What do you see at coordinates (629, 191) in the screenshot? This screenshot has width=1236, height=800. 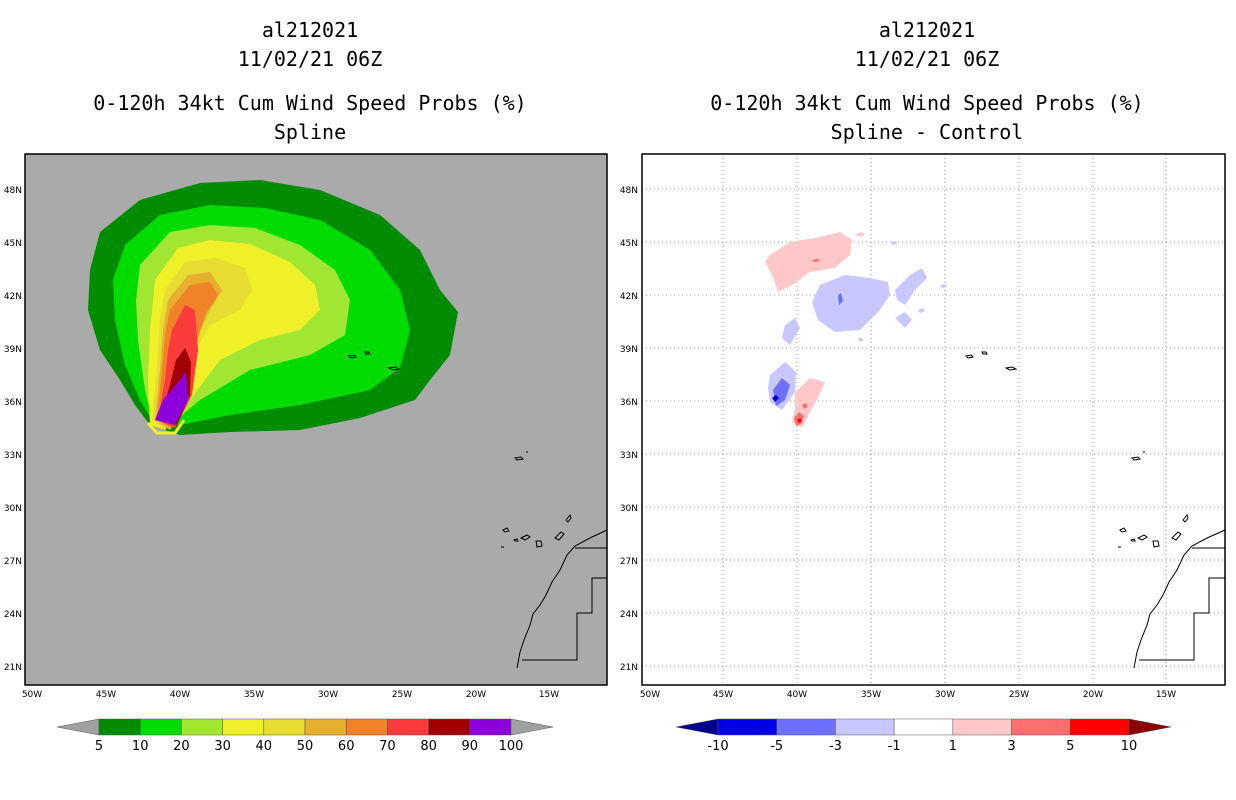 I see `right-lat-tick: 48N` at bounding box center [629, 191].